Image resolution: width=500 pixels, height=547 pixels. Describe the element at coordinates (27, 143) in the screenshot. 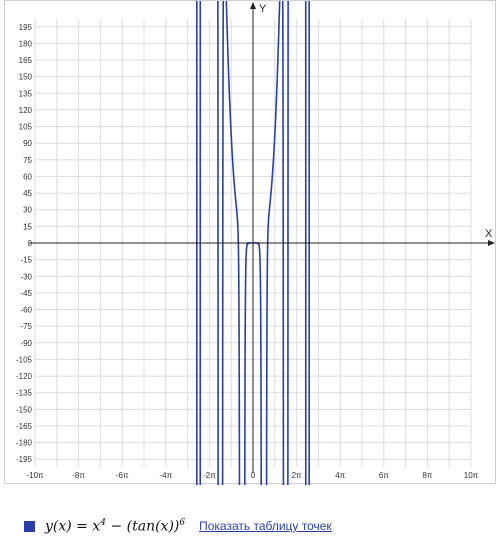

I see `y-tick-label: 90` at that location.